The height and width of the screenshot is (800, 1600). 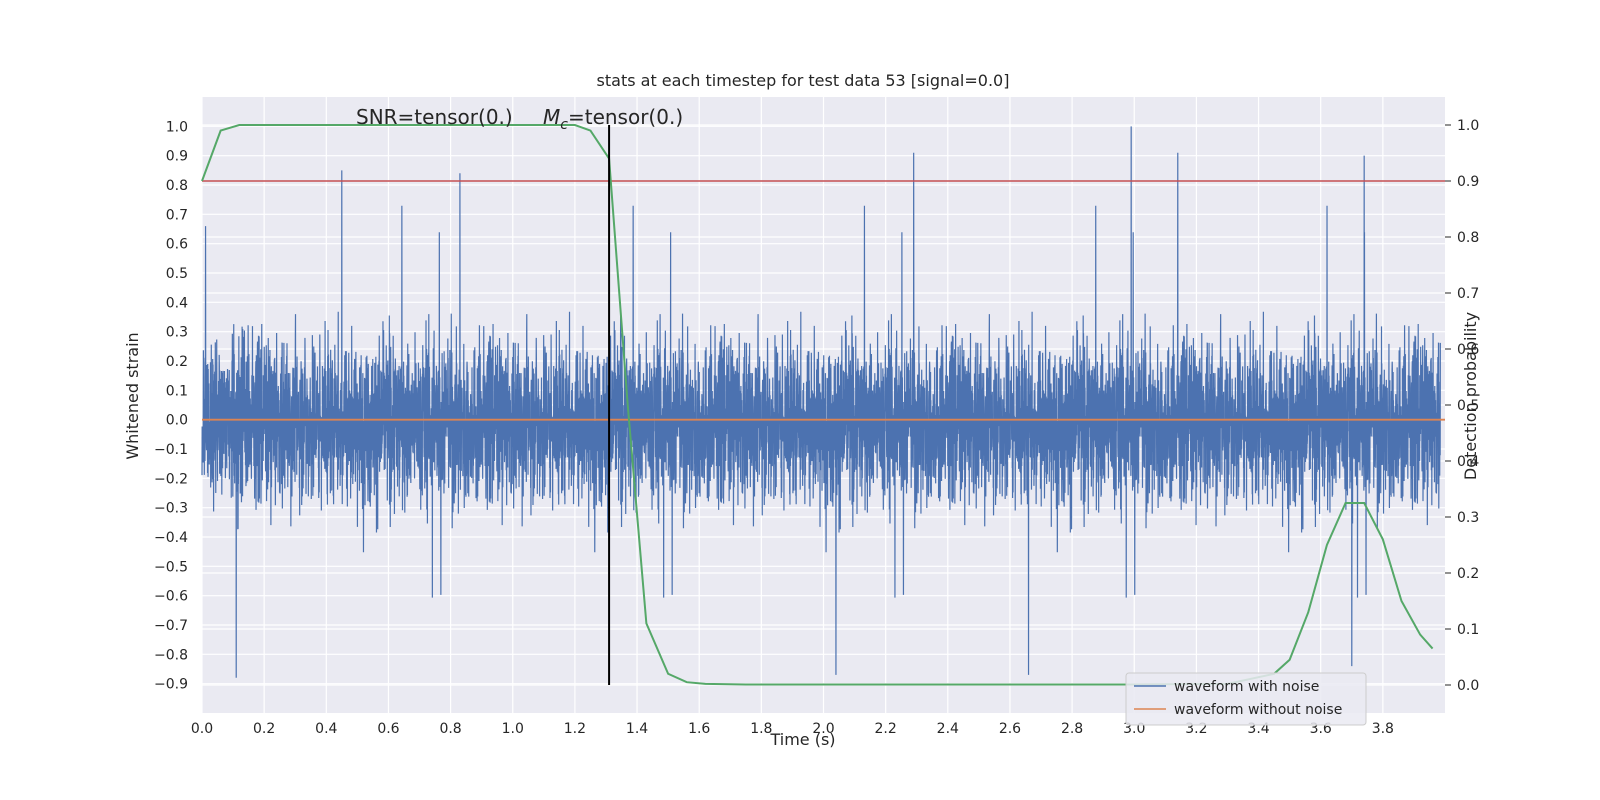 What do you see at coordinates (177, 215) in the screenshot?
I see `y-tick-label: 0.7` at bounding box center [177, 215].